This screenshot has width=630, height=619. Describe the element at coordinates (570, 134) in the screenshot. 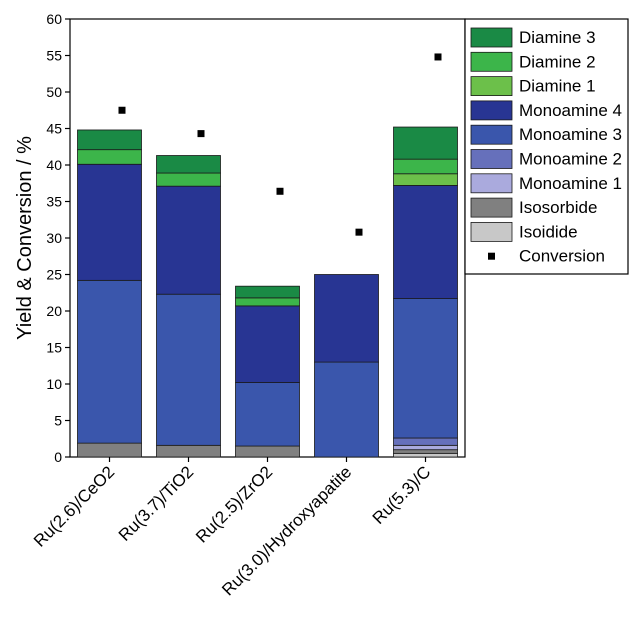

I see `legend-label: Monoamine 3` at that location.